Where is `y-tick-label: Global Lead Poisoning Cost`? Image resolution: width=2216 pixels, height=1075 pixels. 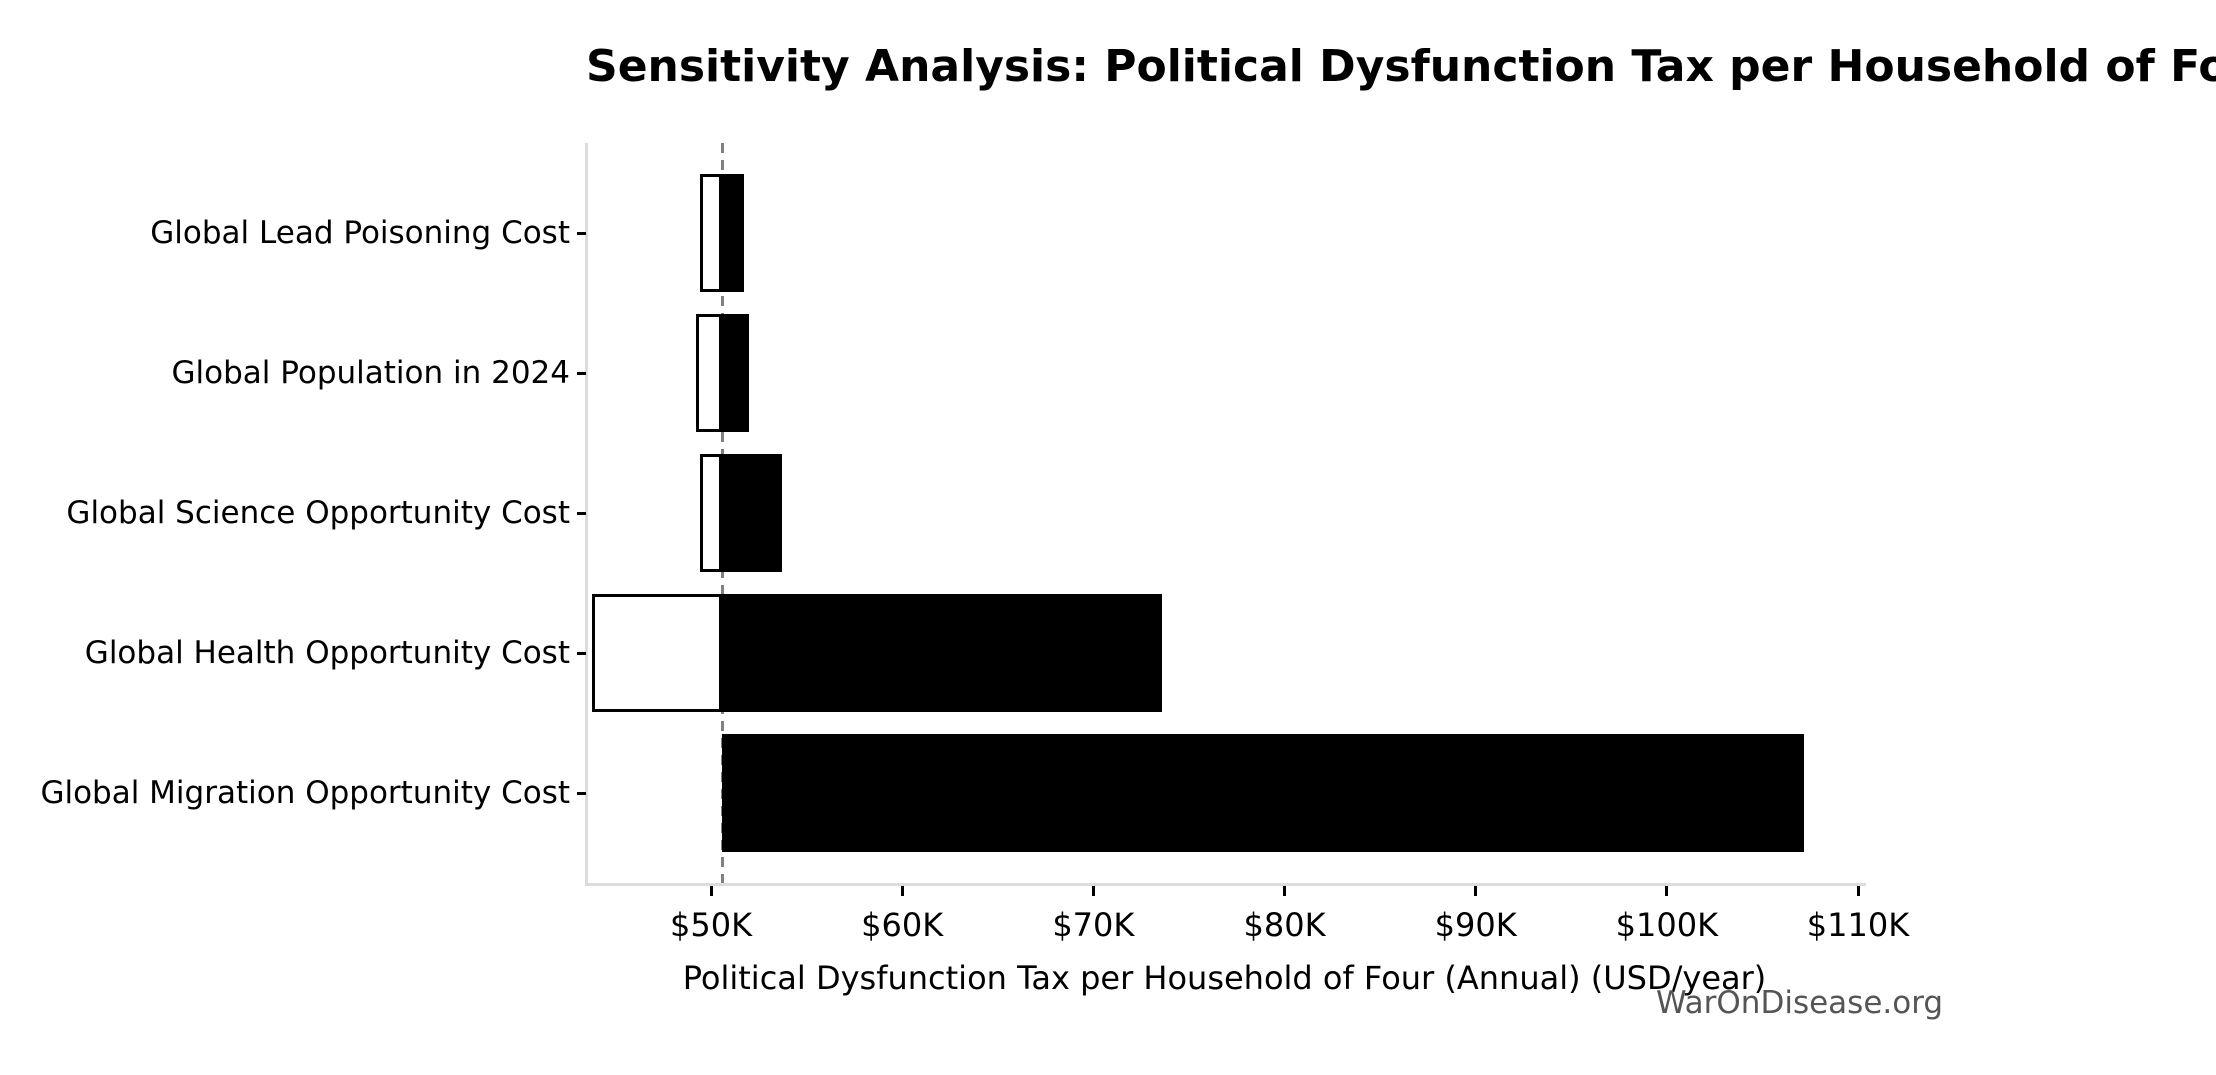
y-tick-label: Global Lead Poisoning Cost is located at coordinates (360, 233).